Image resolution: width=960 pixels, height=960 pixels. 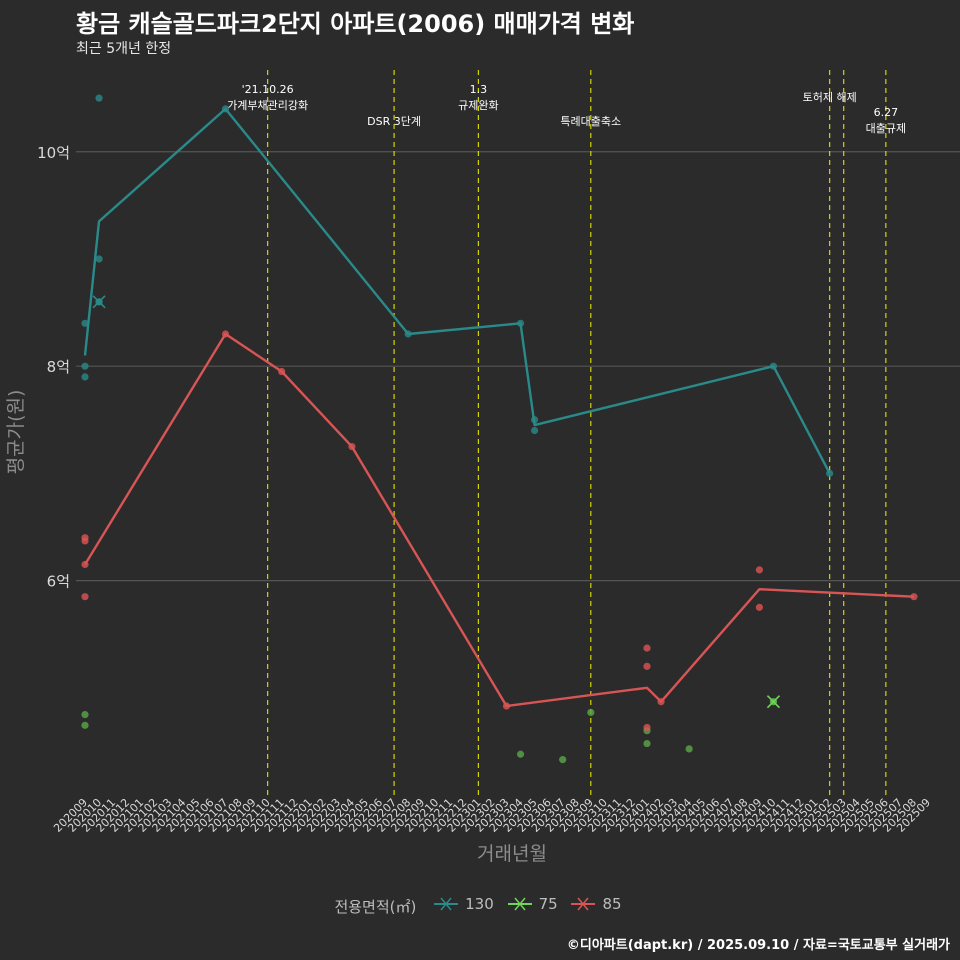 I want to click on event-label: 토허제 해제, so click(x=830, y=97).